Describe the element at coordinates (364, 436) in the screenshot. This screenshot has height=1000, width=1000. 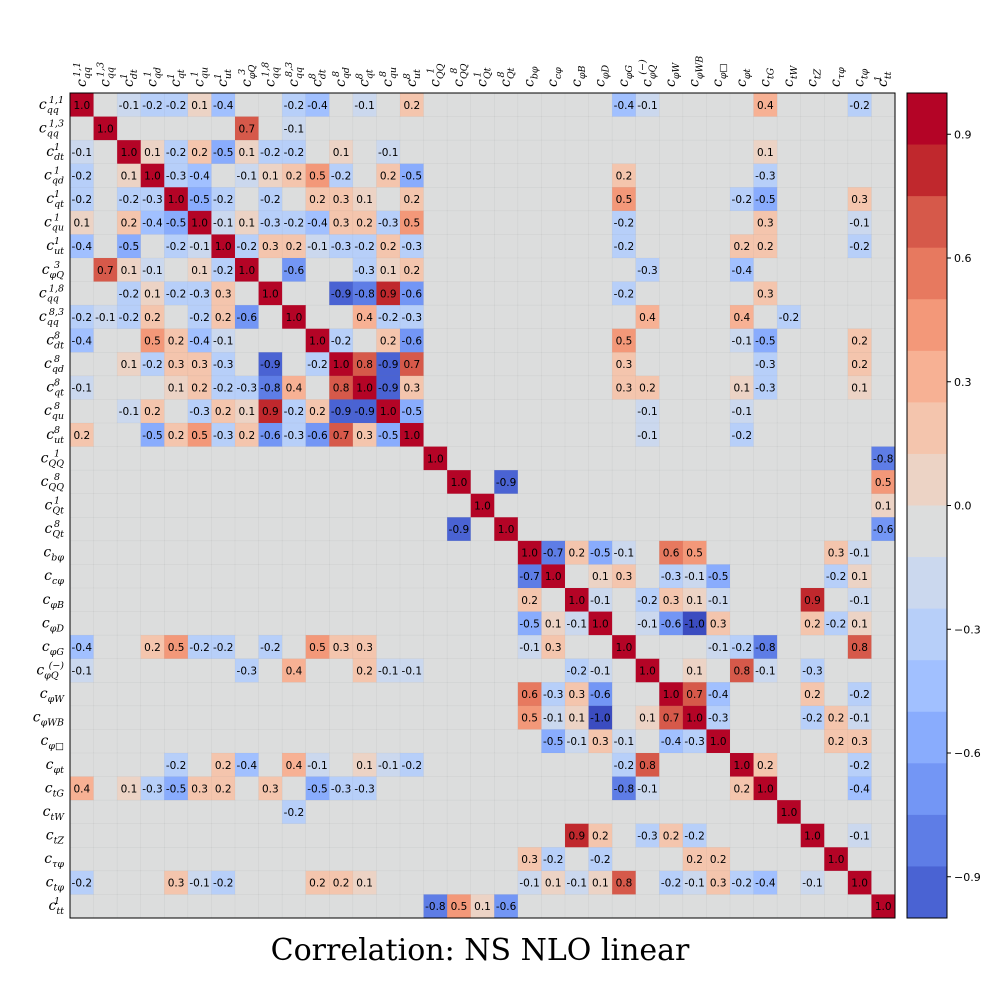
I see `cell-value-label: 0.3` at that location.